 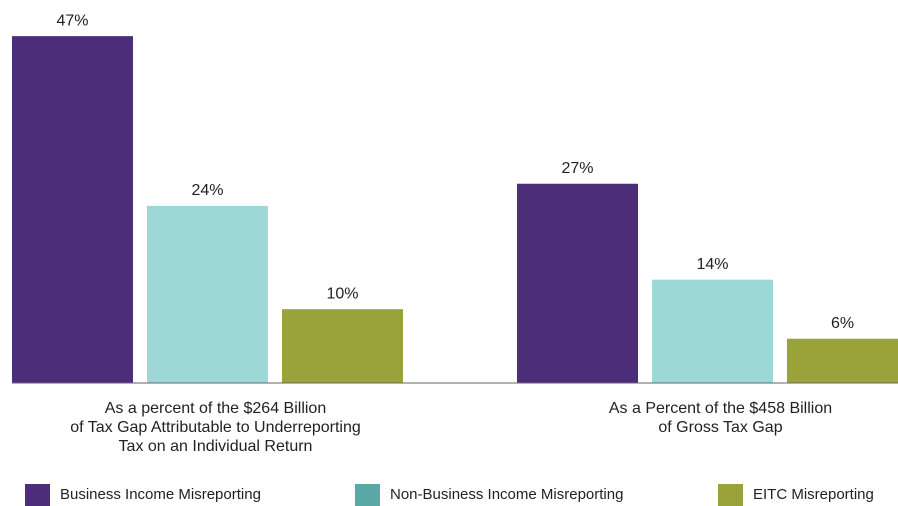 I want to click on x-tick-label: of Gross Tax Gap, so click(x=720, y=427).